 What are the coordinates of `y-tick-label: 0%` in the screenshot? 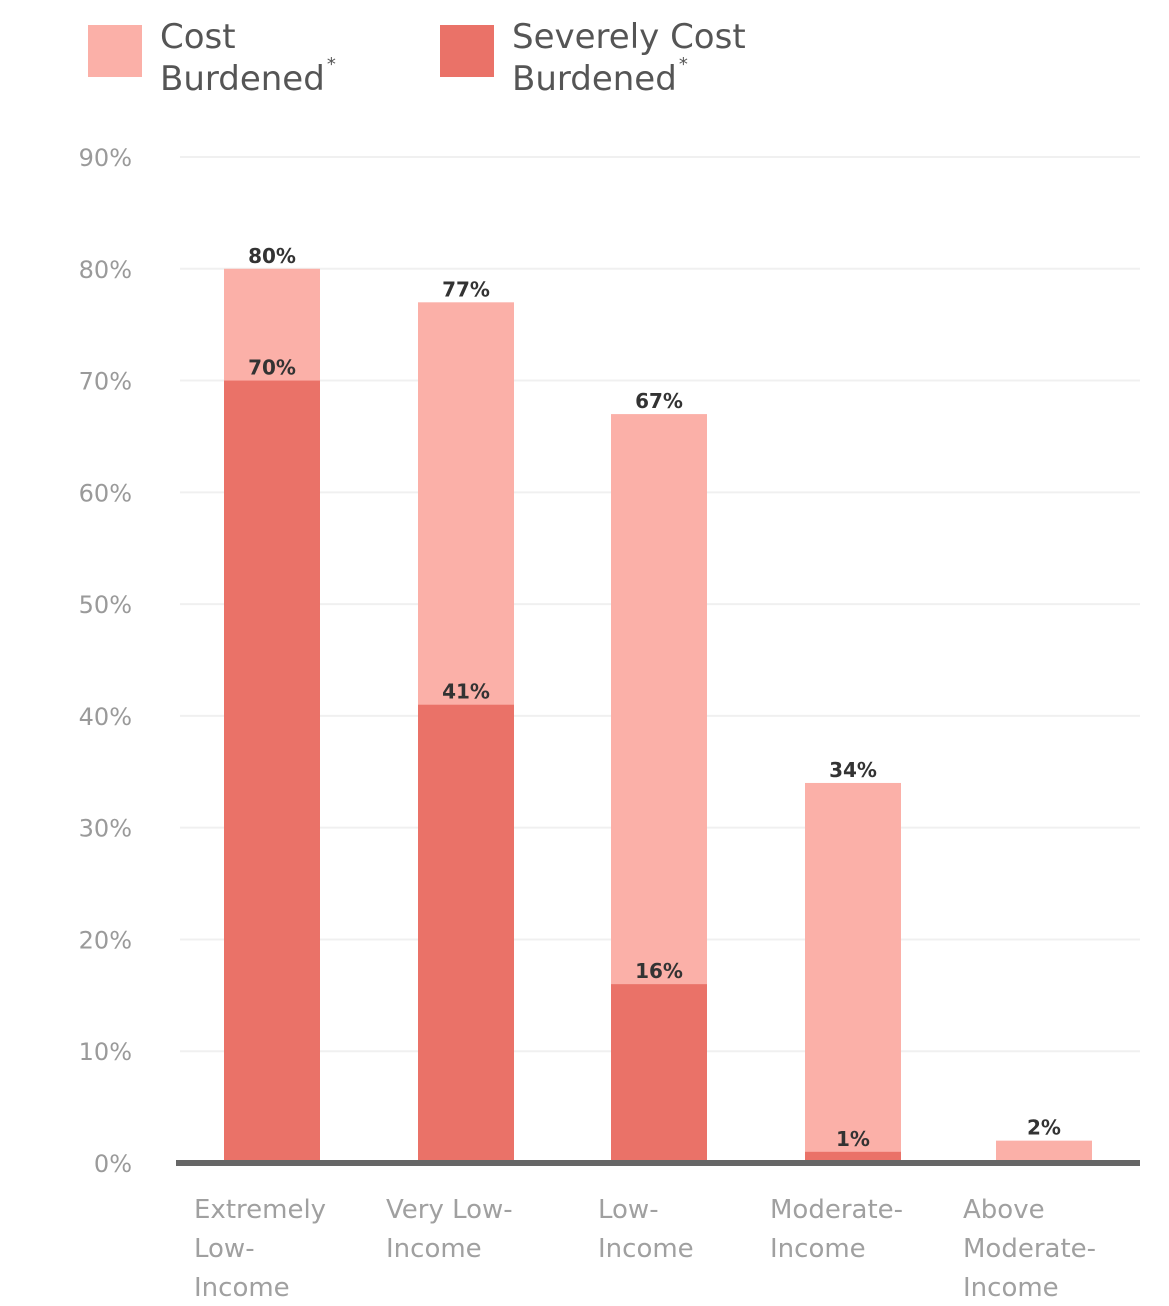 It's located at (113, 1164).